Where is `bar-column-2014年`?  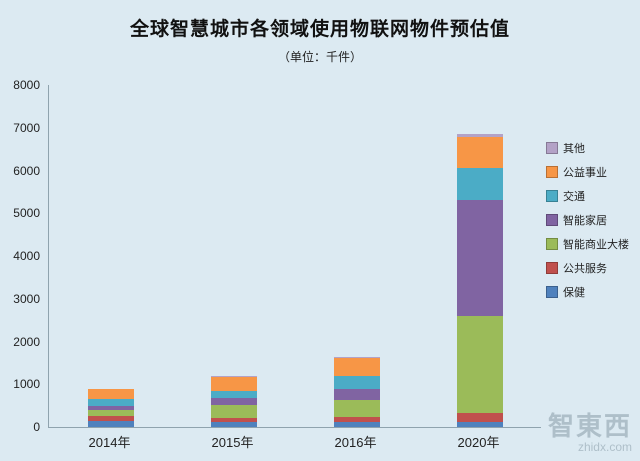
bar-column-2014年 is located at coordinates (110, 407).